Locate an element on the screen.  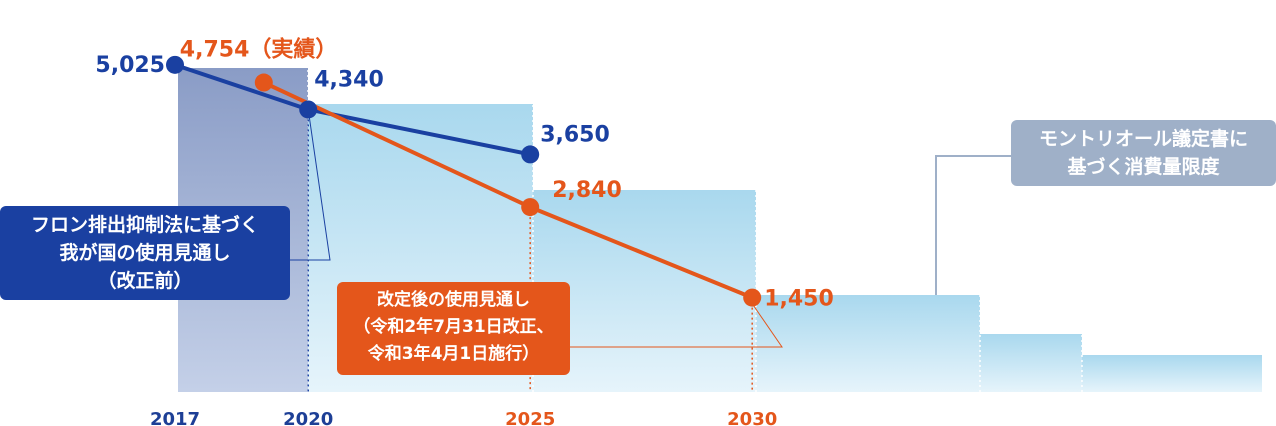
value-label-s1-0: 4,754（実績） is located at coordinates (259, 50).